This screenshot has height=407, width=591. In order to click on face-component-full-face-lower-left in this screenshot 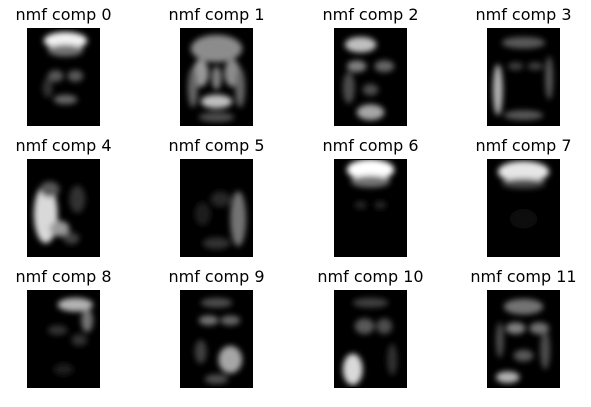, I will do `click(523, 339)`.